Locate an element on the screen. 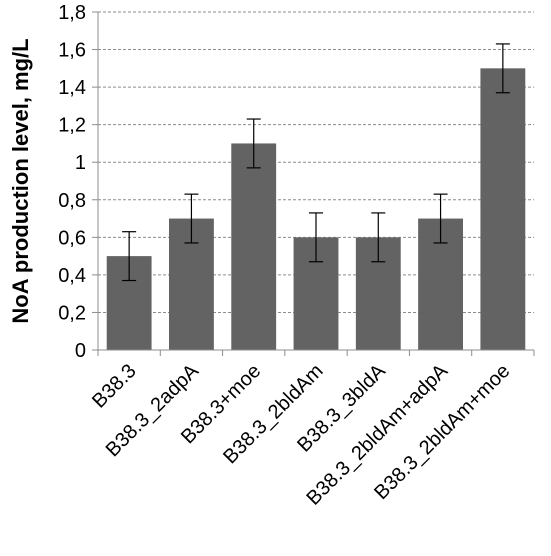 The height and width of the screenshot is (556, 551). y-axis-title: NoA production level, mg/L is located at coordinates (20, 180).